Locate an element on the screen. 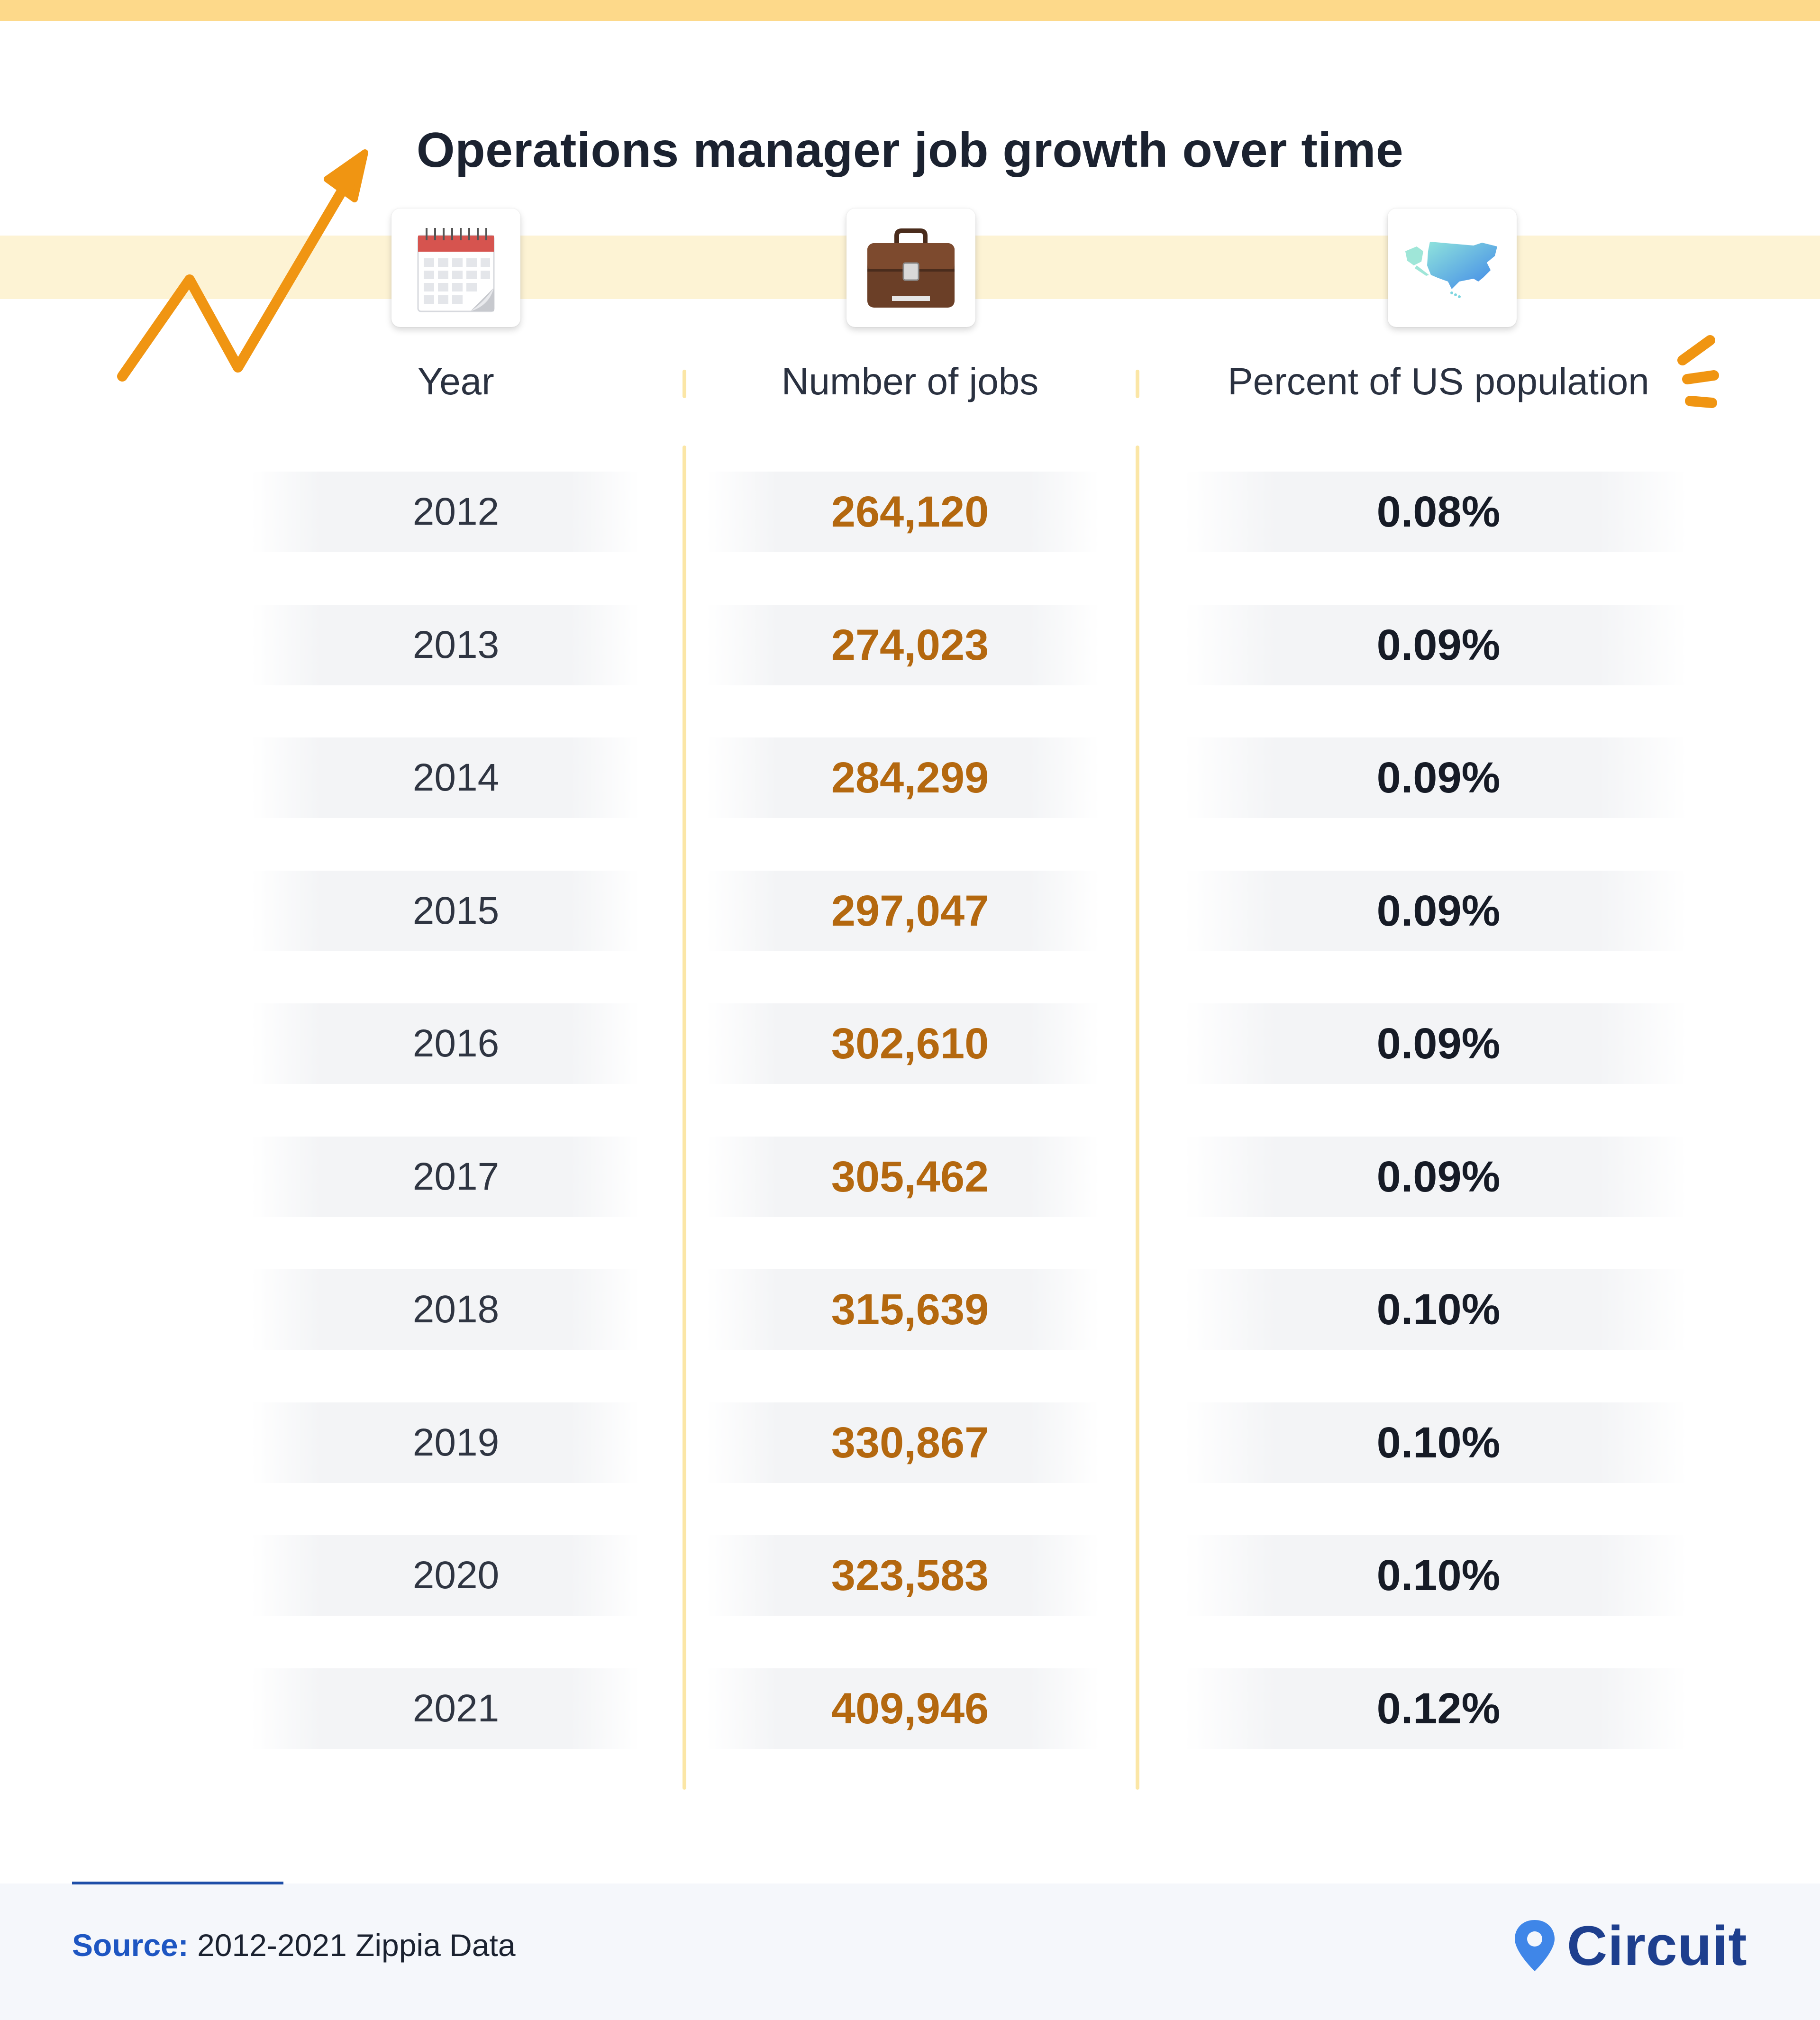  source-text: 2012-2021 Zippia Data is located at coordinates (352, 1945).